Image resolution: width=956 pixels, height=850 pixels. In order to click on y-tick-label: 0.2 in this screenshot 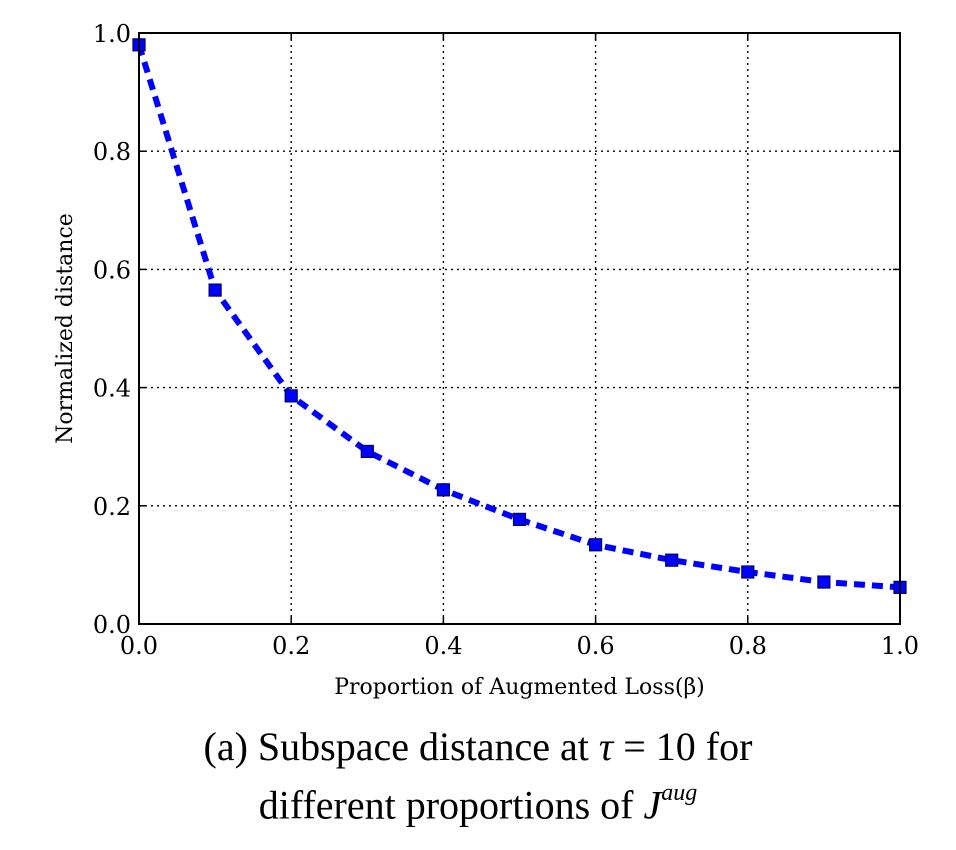, I will do `click(112, 507)`.